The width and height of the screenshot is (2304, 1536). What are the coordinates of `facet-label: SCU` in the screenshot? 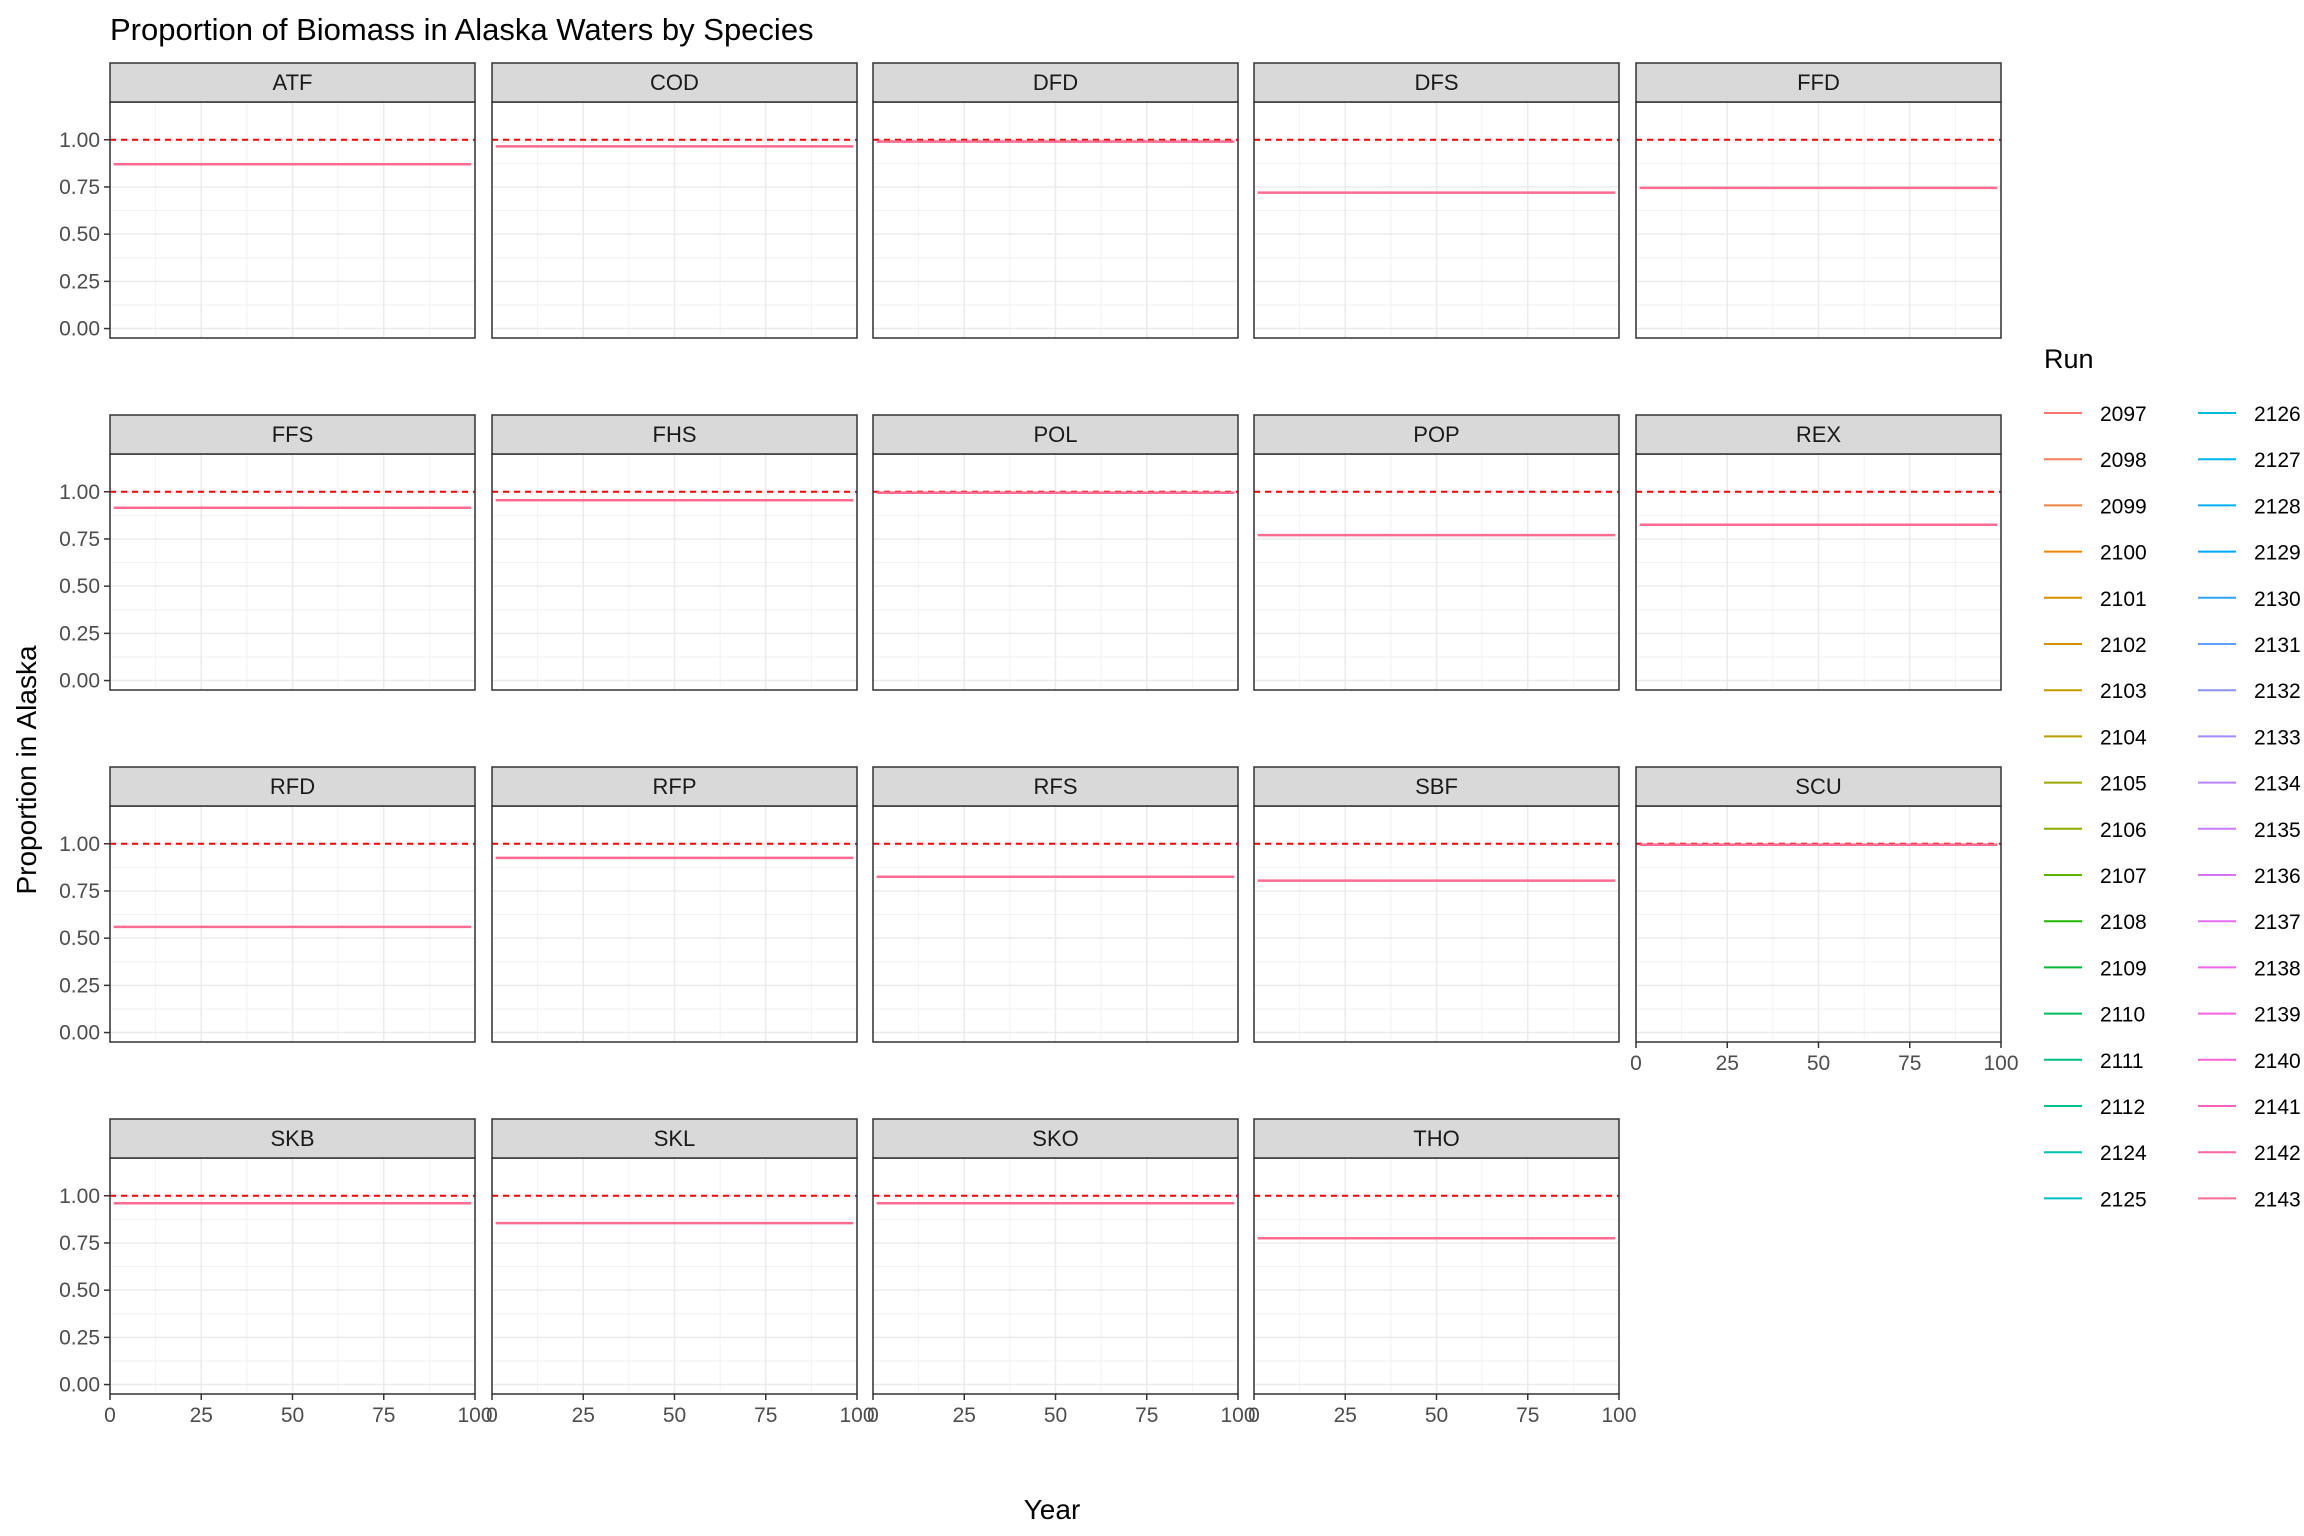 It's located at (1818, 786).